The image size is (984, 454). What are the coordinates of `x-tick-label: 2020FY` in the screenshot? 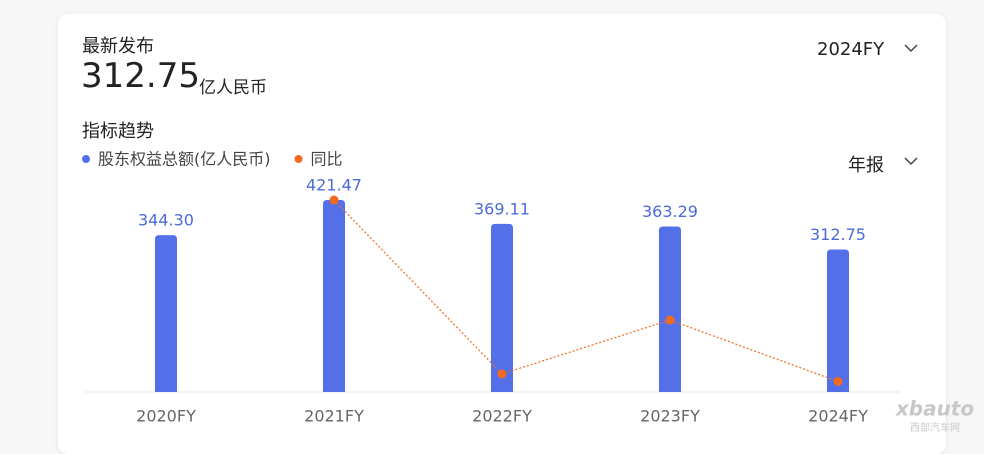 It's located at (166, 416).